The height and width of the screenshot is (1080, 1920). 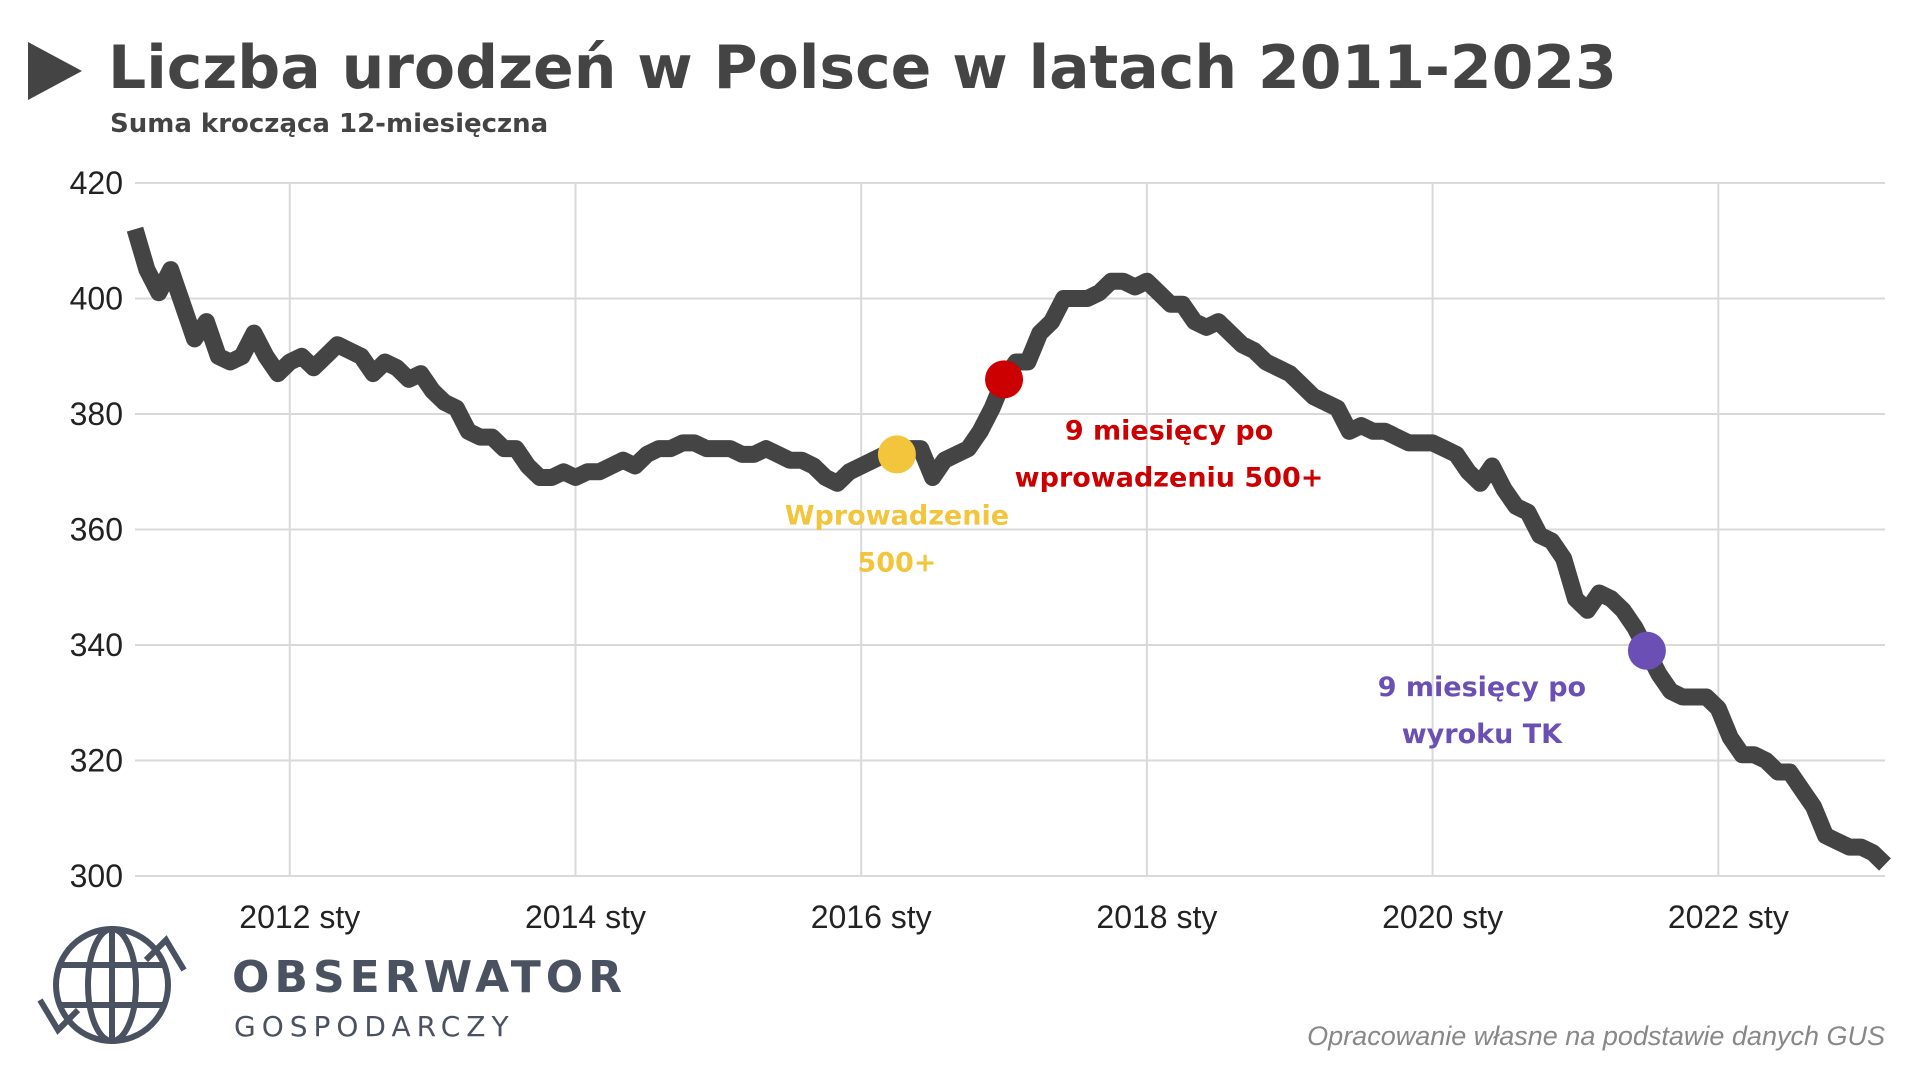 I want to click on annotation-label: Wprowadzenie, so click(x=897, y=515).